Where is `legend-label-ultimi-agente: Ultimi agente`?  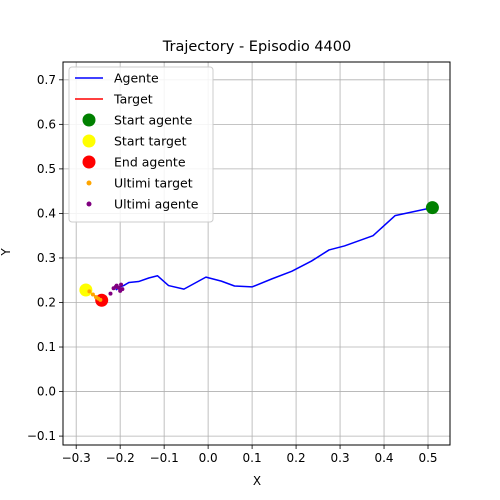
legend-label-ultimi-agente: Ultimi agente is located at coordinates (156, 204).